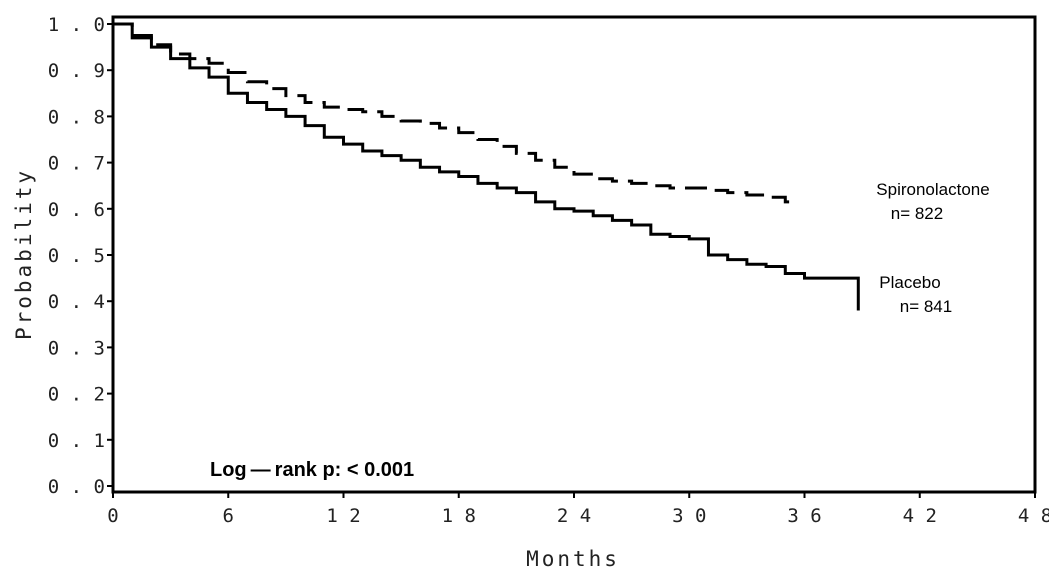 This screenshot has height=571, width=1049. Describe the element at coordinates (76, 395) in the screenshot. I see `y-tick-label: 0 . 2` at that location.